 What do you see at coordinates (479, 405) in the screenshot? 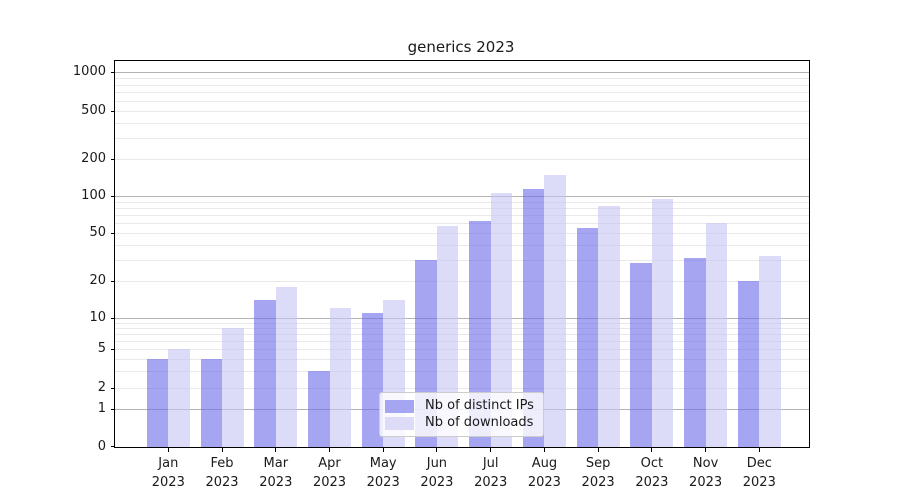
I see `legend-label-distinct-ips: Nb of distinct IPs` at bounding box center [479, 405].